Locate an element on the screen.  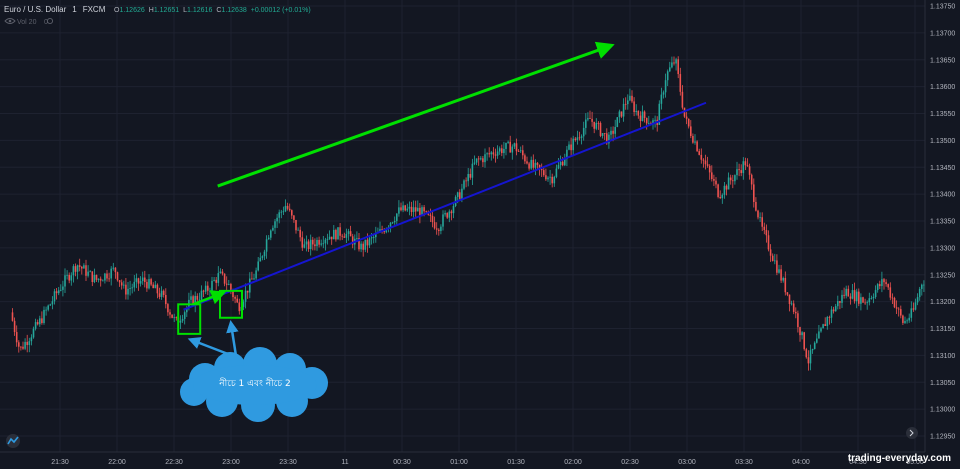
volume-indicator-label: Vol 20 is located at coordinates (27, 22).